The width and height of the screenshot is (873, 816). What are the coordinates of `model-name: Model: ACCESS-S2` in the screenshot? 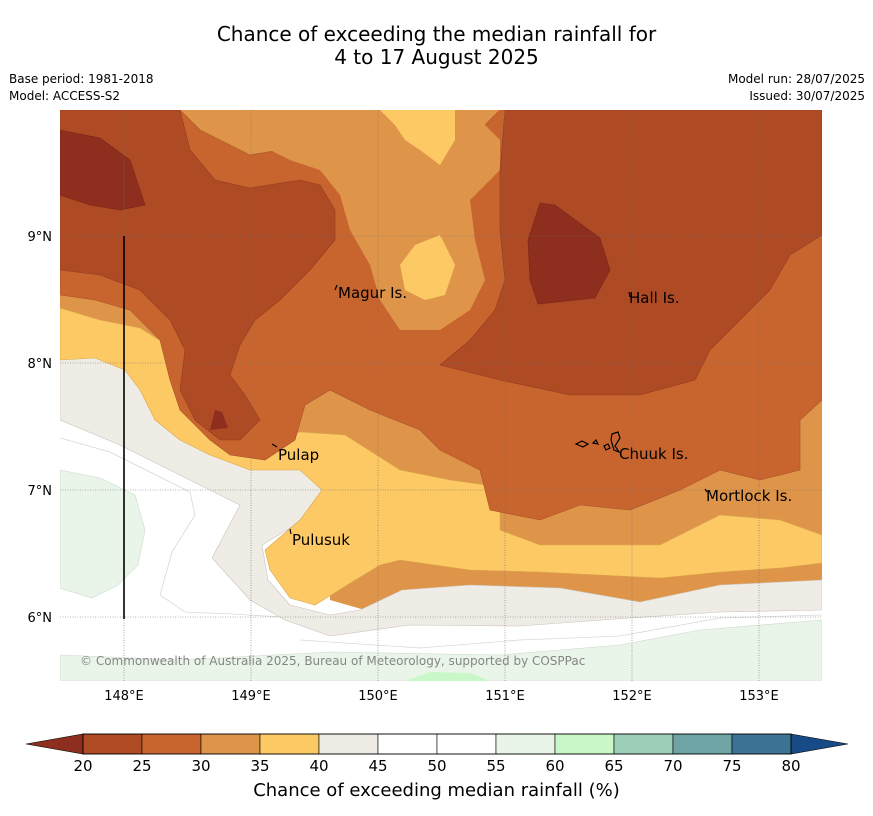 It's located at (65, 96).